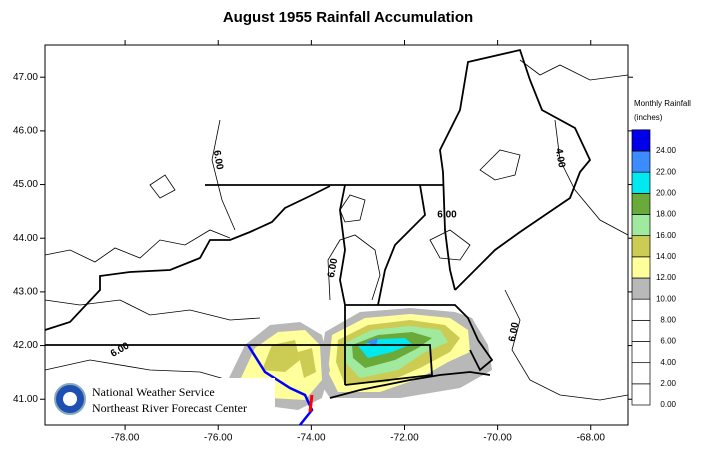 This screenshot has height=454, width=712. I want to click on y-tick-label: 41.00, so click(25, 399).